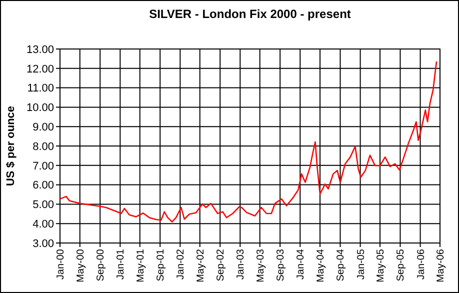 The image size is (459, 293). What do you see at coordinates (40, 88) in the screenshot?
I see `y-tick-label: 11.00` at bounding box center [40, 88].